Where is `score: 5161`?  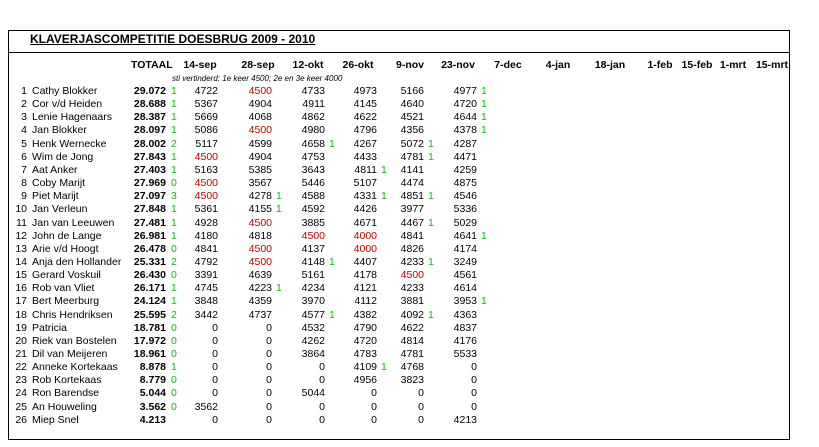 score: 5161 is located at coordinates (305, 275).